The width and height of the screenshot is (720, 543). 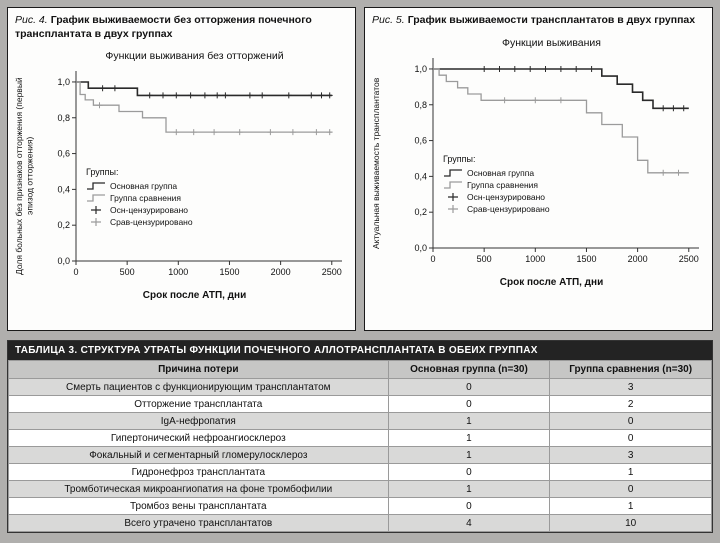 What do you see at coordinates (31, 20) in the screenshot?
I see `figure-label: Рис. 4.` at bounding box center [31, 20].